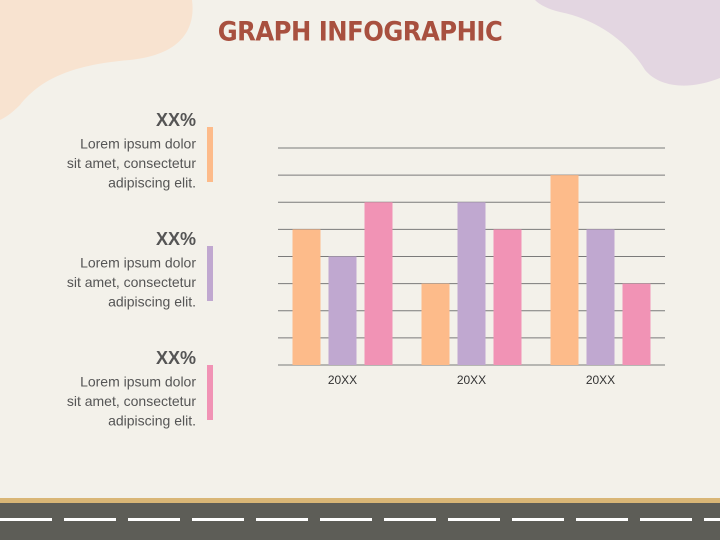 The image size is (720, 540). Describe the element at coordinates (360, 500) in the screenshot. I see `road-edge` at that location.